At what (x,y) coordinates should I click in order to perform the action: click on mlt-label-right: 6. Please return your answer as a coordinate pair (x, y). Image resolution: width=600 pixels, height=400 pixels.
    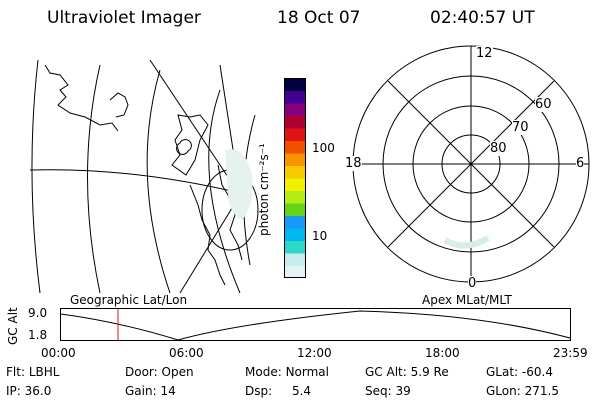
    Looking at the image, I should click on (580, 163).